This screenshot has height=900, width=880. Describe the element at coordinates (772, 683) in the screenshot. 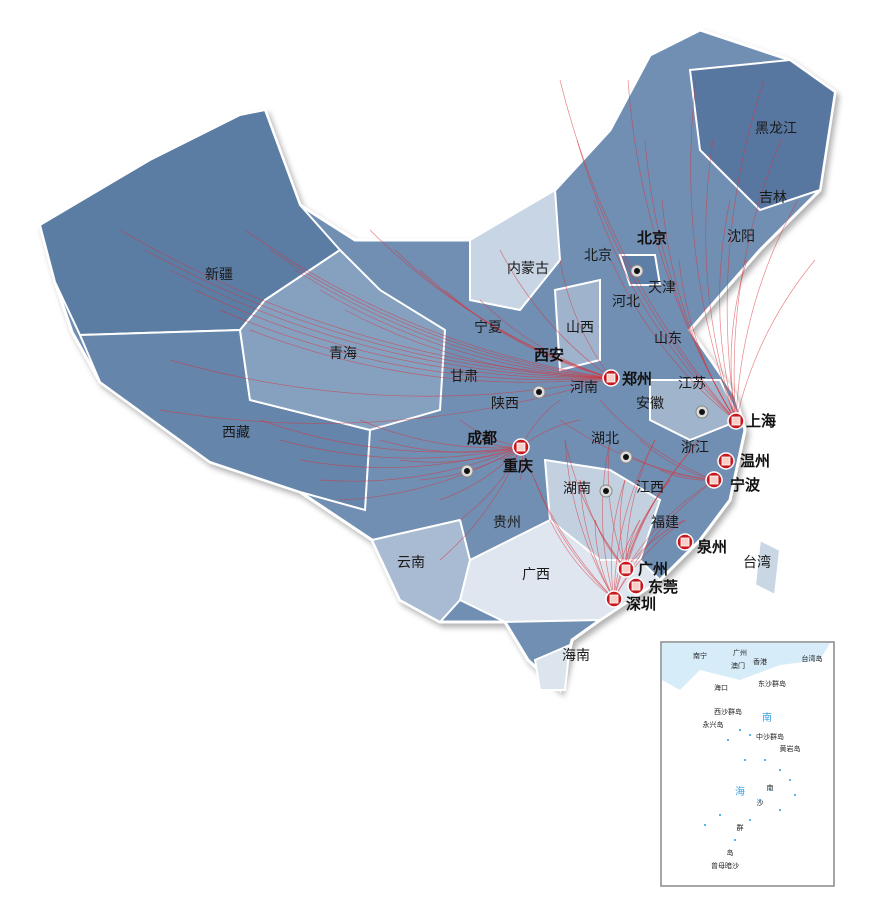

I see `inset-label: 东沙群岛` at that location.